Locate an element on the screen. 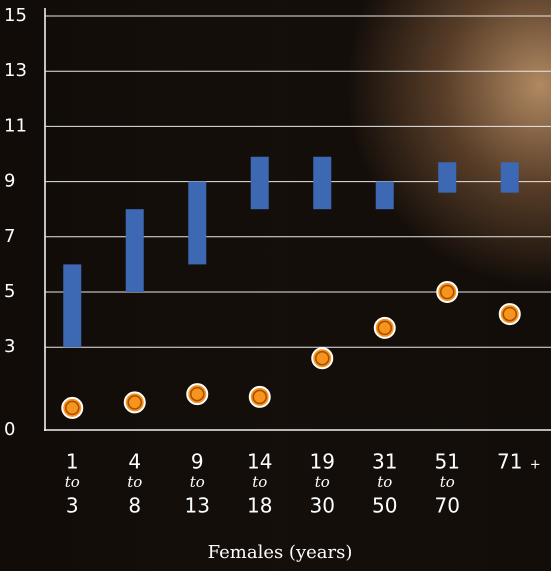  y-tick-label: 9 is located at coordinates (9, 181).